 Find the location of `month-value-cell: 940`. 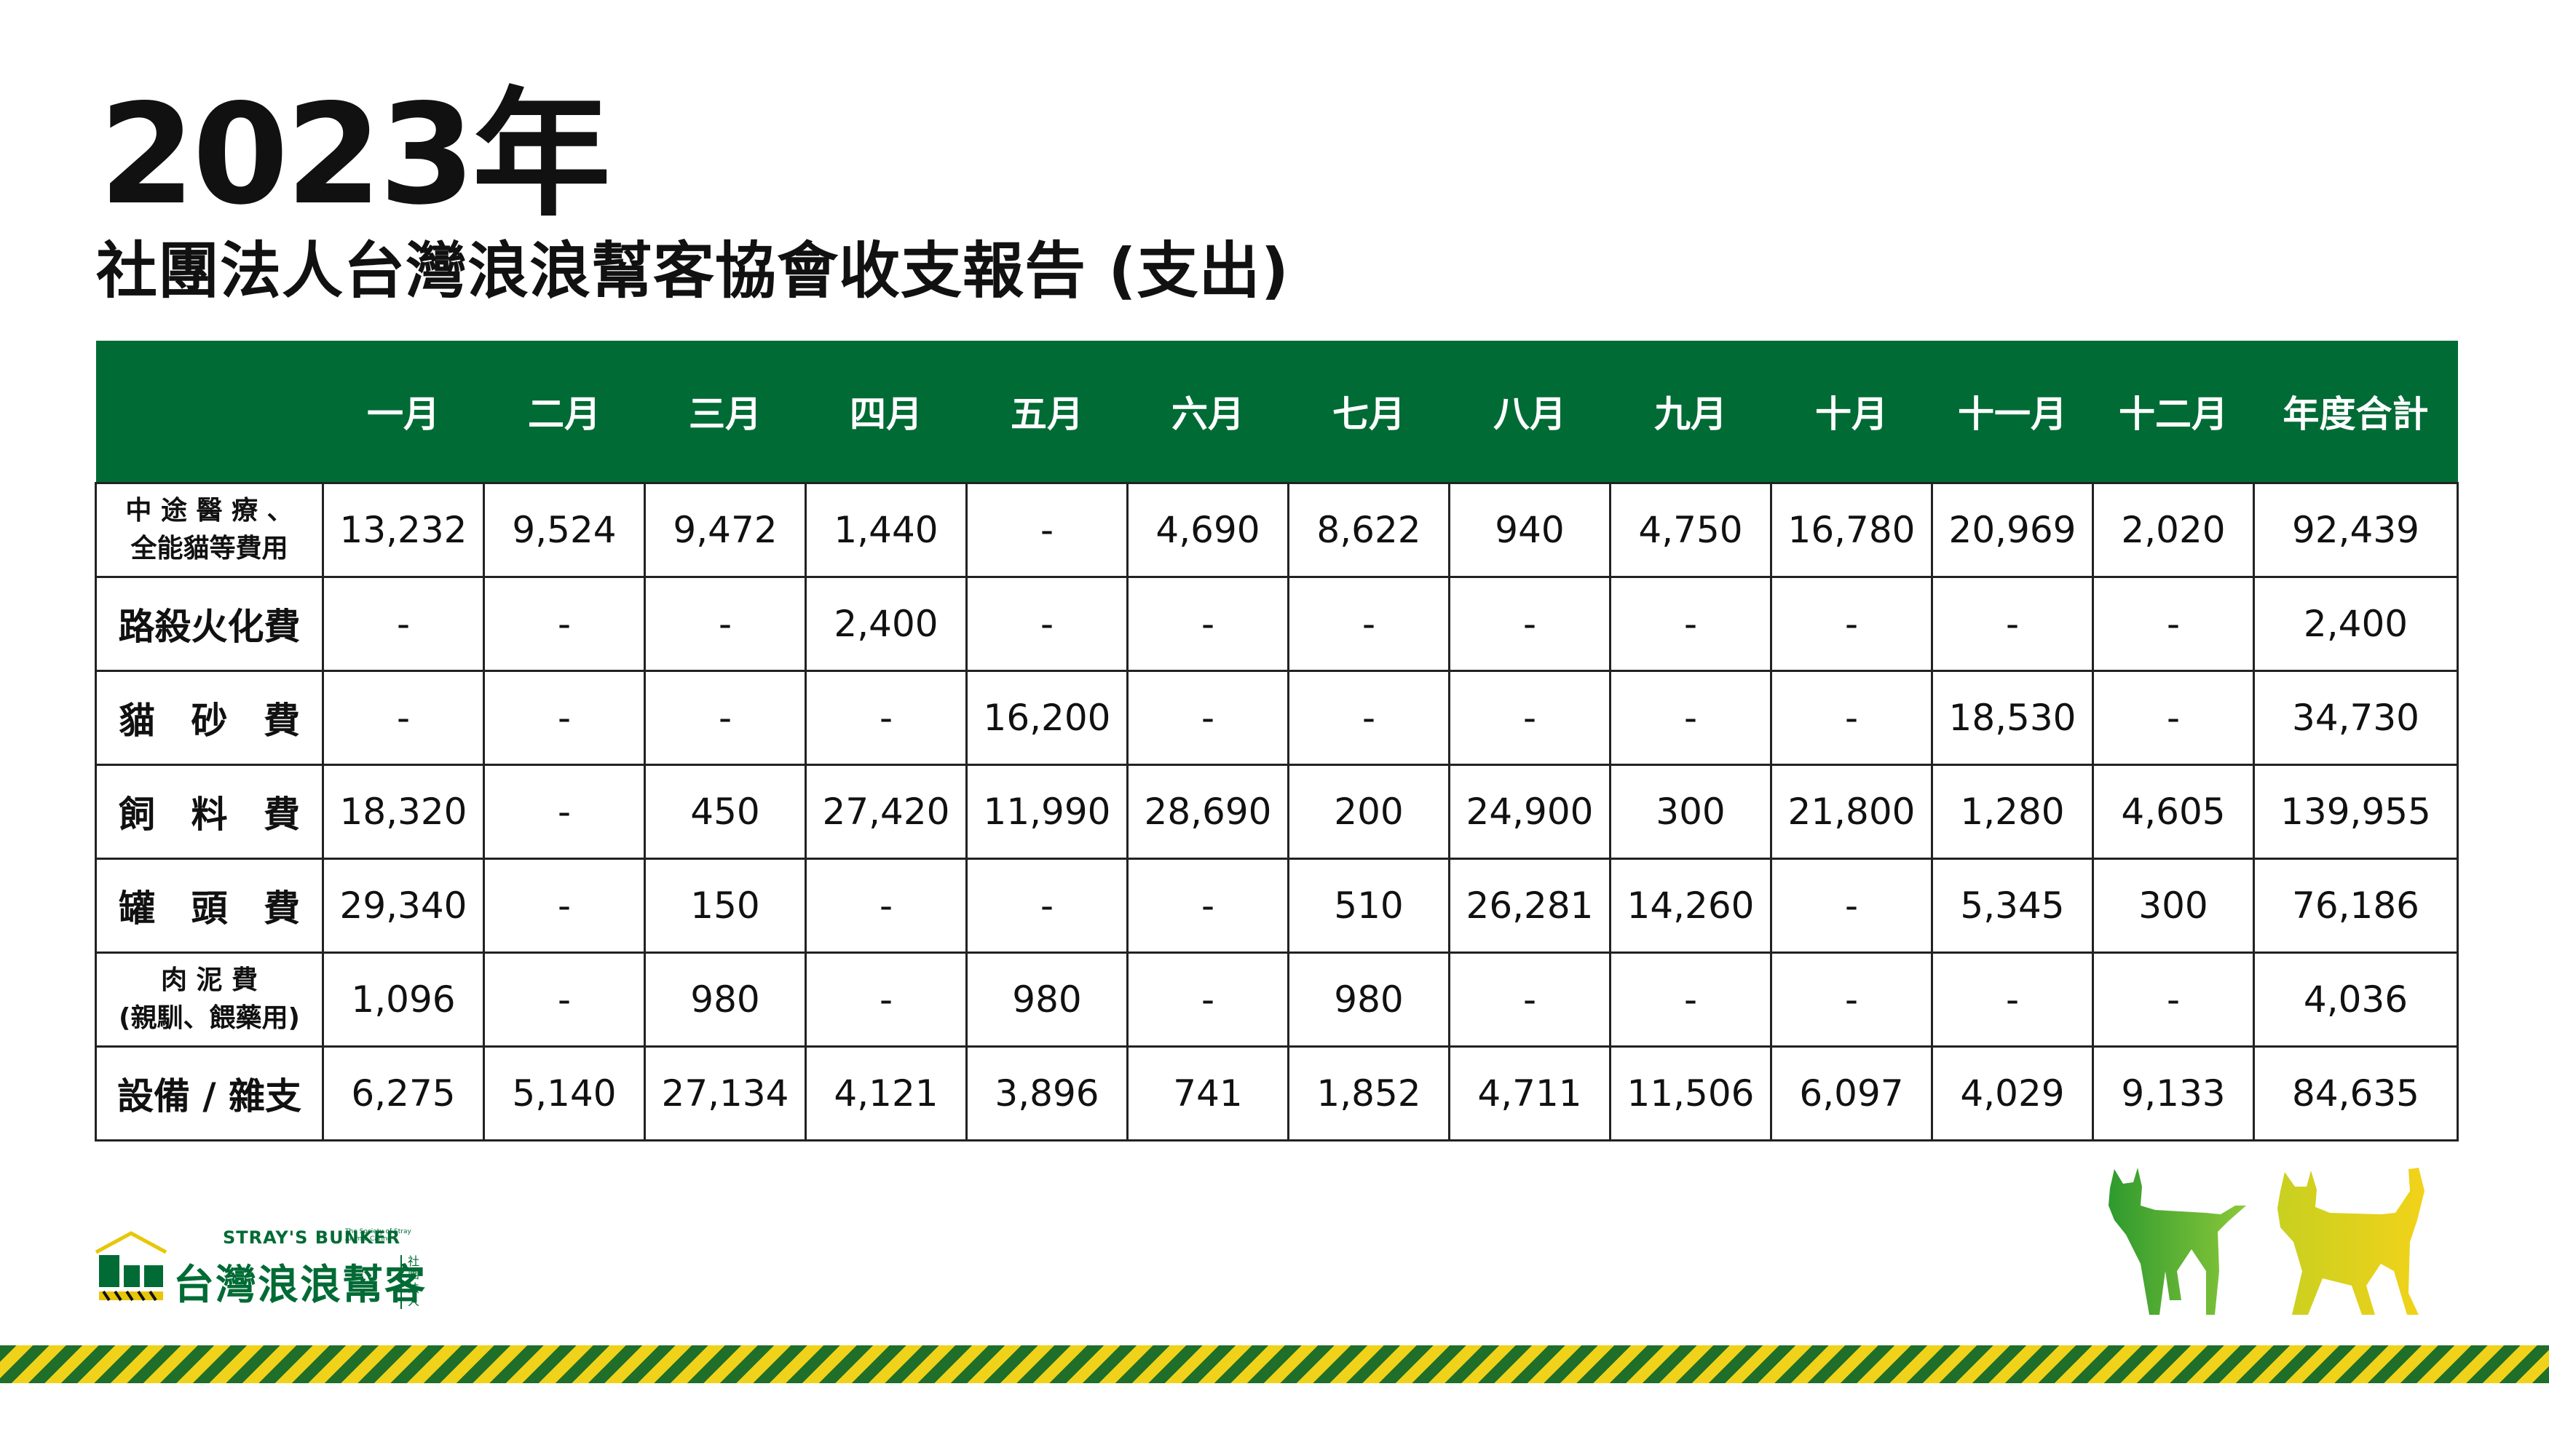

month-value-cell: 940 is located at coordinates (1530, 530).